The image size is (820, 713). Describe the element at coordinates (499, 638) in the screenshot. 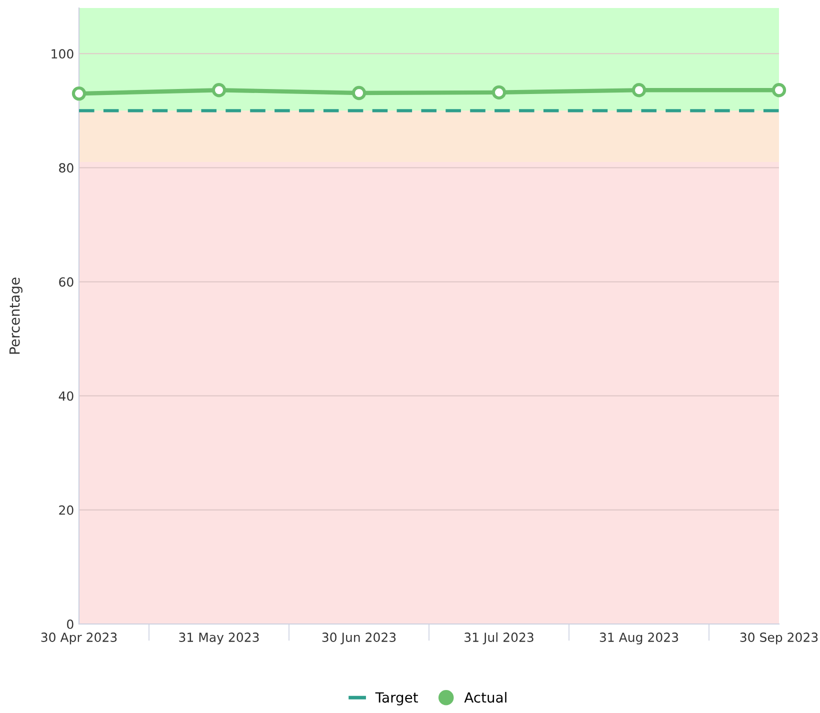

I see `x-tick-label: 31 Jul 2023` at that location.